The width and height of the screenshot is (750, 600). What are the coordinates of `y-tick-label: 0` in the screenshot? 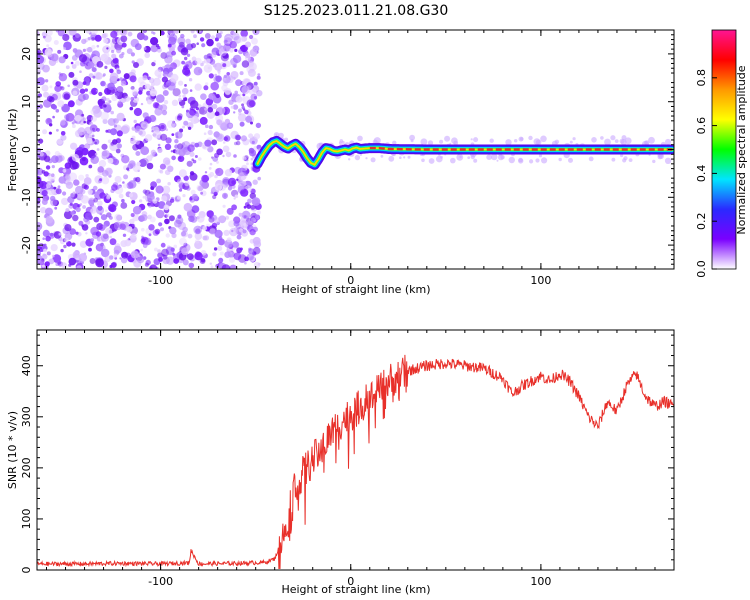 It's located at (26, 149).